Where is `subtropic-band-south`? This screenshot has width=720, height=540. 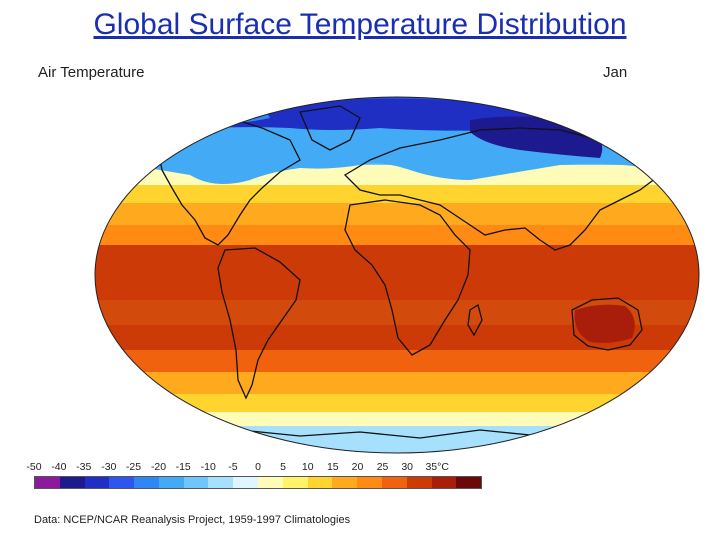 subtropic-band-south is located at coordinates (397, 361).